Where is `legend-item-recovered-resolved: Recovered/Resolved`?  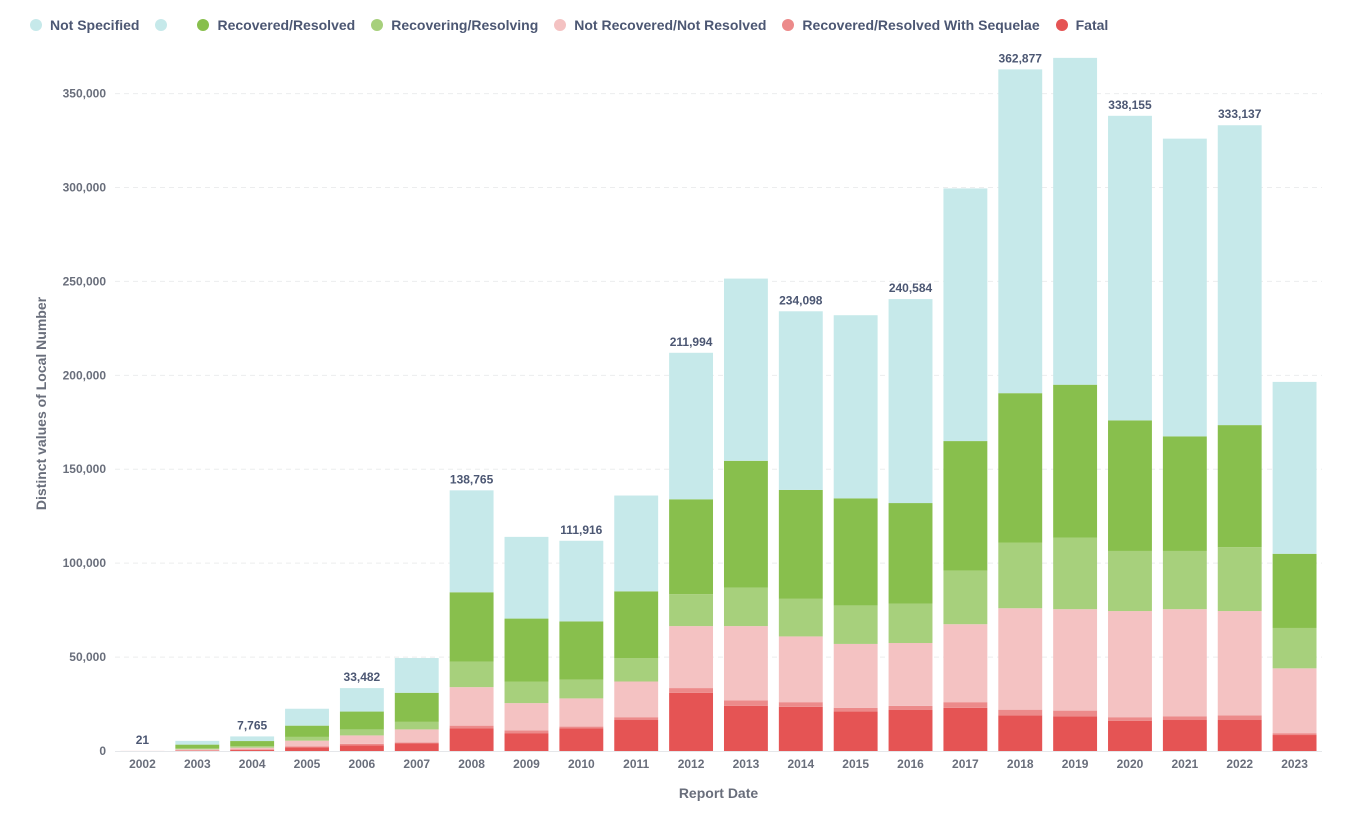
legend-item-recovered-resolved: Recovered/Resolved is located at coordinates (276, 25).